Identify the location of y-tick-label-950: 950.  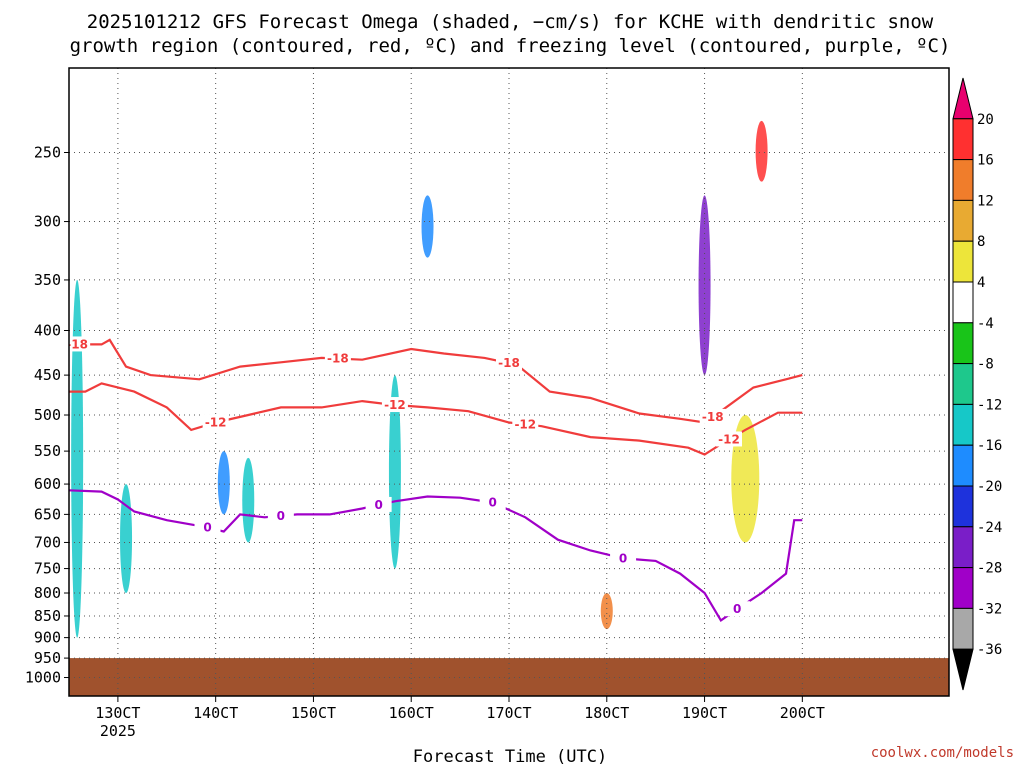
(47, 658).